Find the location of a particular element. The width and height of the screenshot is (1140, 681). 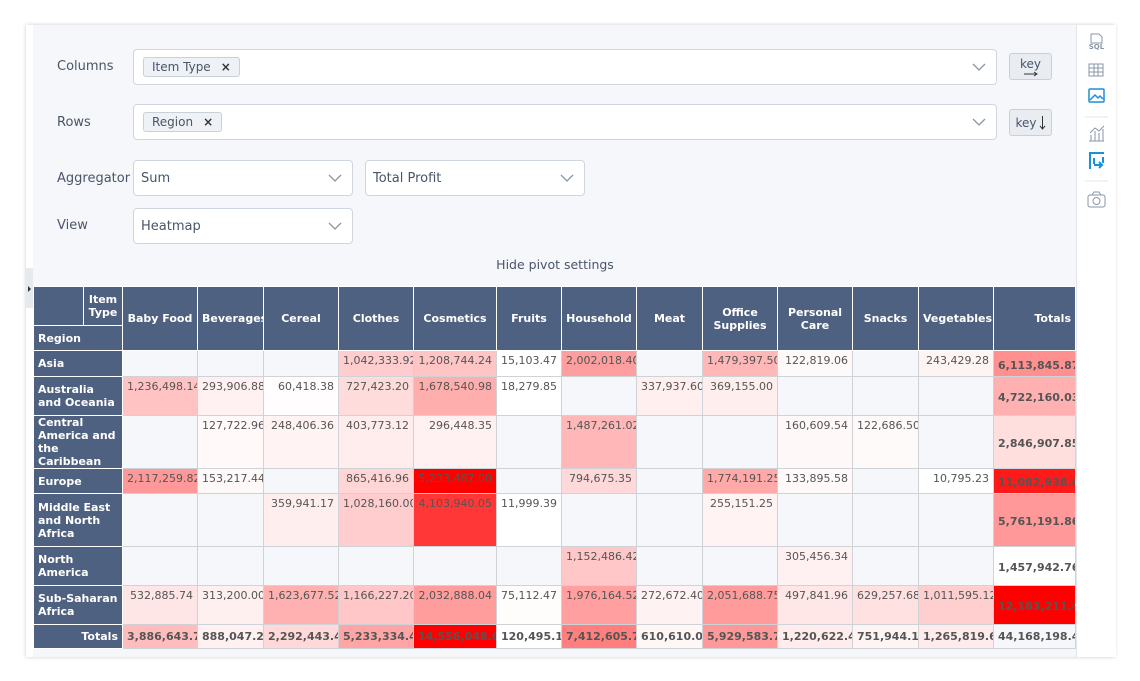

column-header: Beverages is located at coordinates (230, 318).